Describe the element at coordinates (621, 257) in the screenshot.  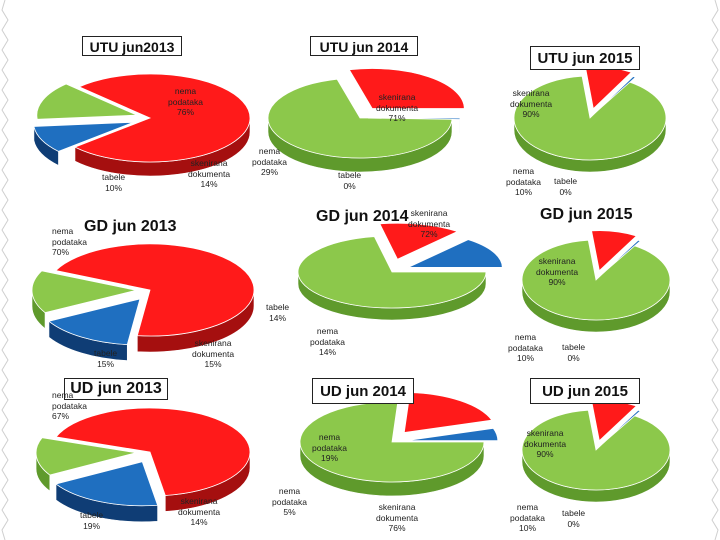
I see `slice-5-tabele` at that location.